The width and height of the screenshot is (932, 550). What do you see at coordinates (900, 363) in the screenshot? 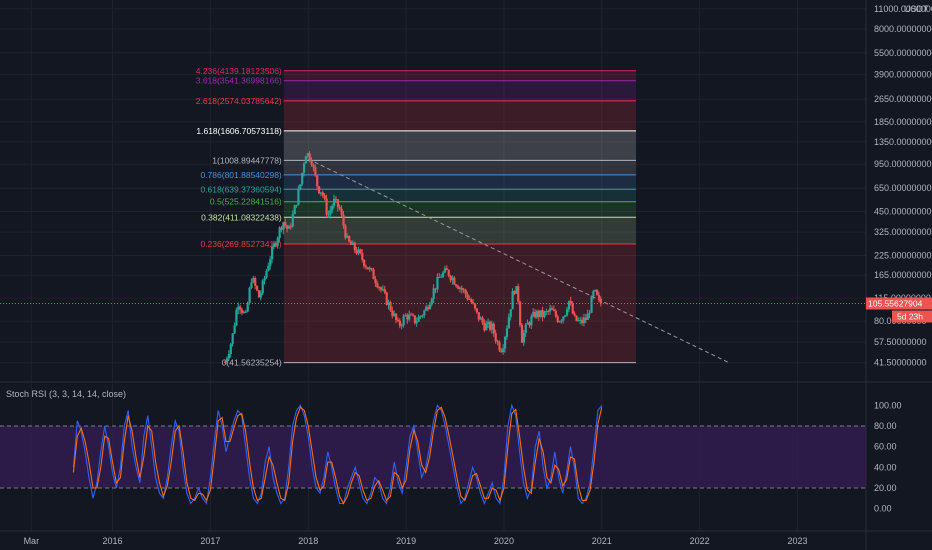
I see `price-tick-label: 41.50000000` at bounding box center [900, 363].